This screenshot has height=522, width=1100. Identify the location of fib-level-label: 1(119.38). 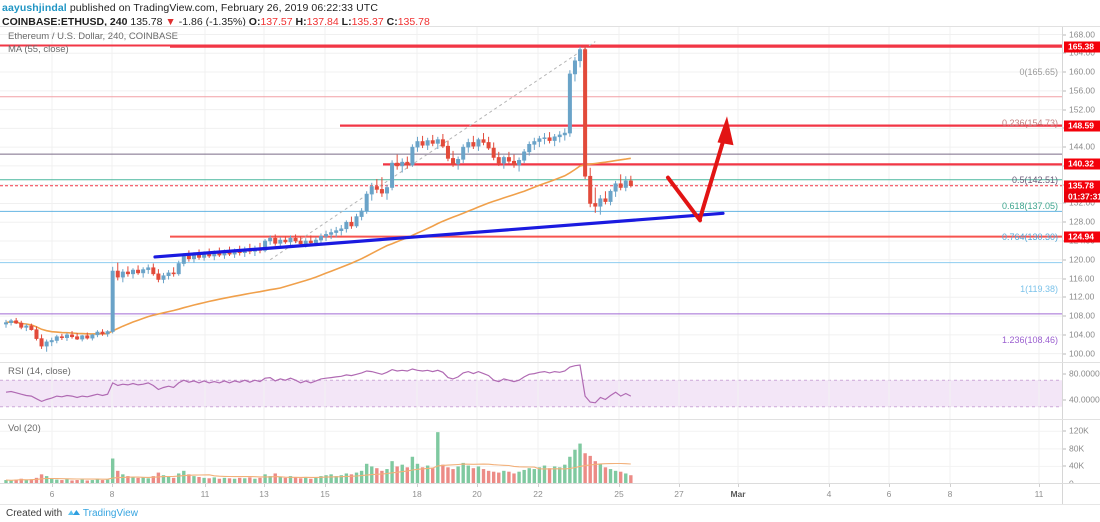
(1039, 288).